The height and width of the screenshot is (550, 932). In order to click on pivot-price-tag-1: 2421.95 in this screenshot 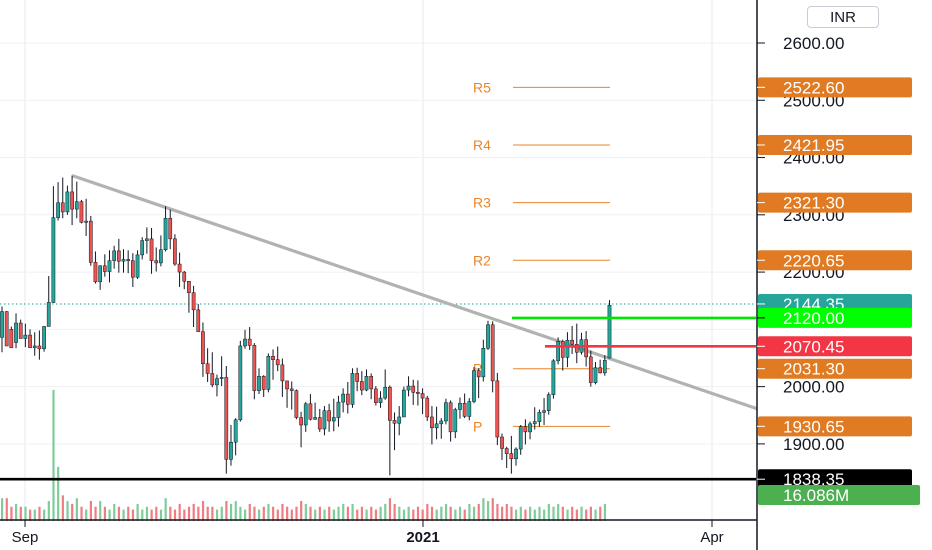, I will do `click(834, 144)`.